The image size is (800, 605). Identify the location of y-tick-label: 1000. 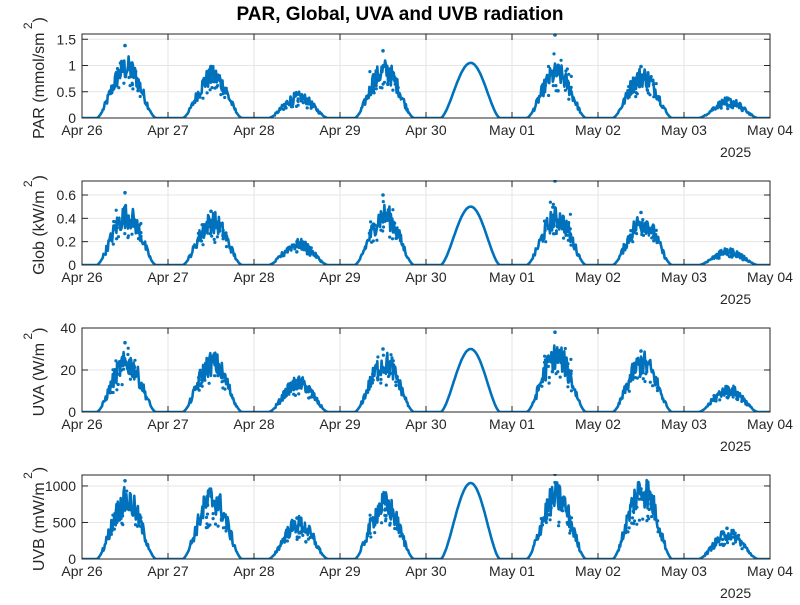
(60, 486).